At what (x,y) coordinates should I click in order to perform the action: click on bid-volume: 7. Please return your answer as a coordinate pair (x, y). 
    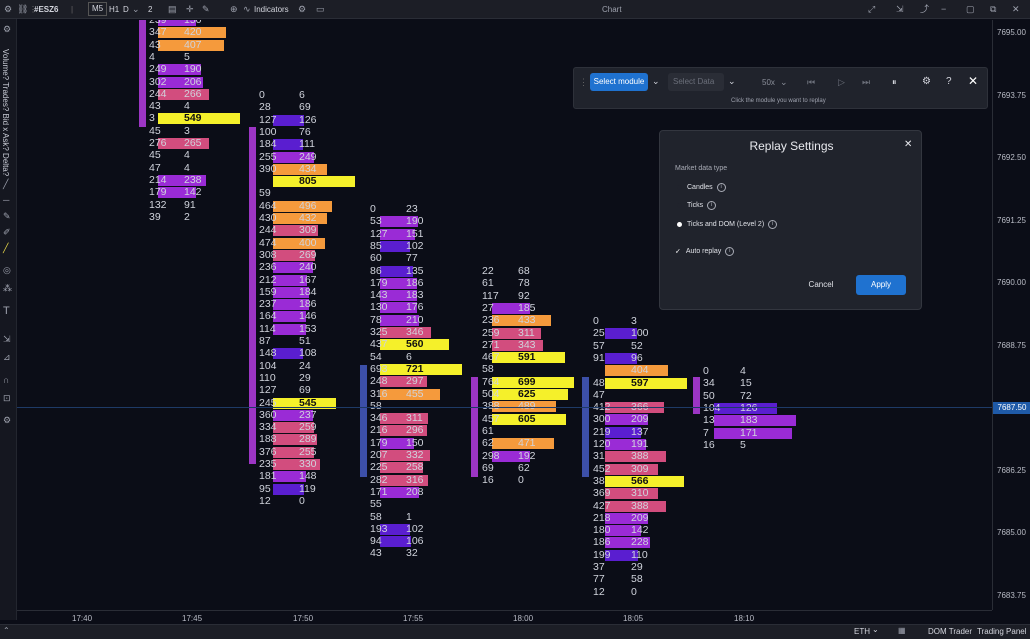
    Looking at the image, I should click on (706, 432).